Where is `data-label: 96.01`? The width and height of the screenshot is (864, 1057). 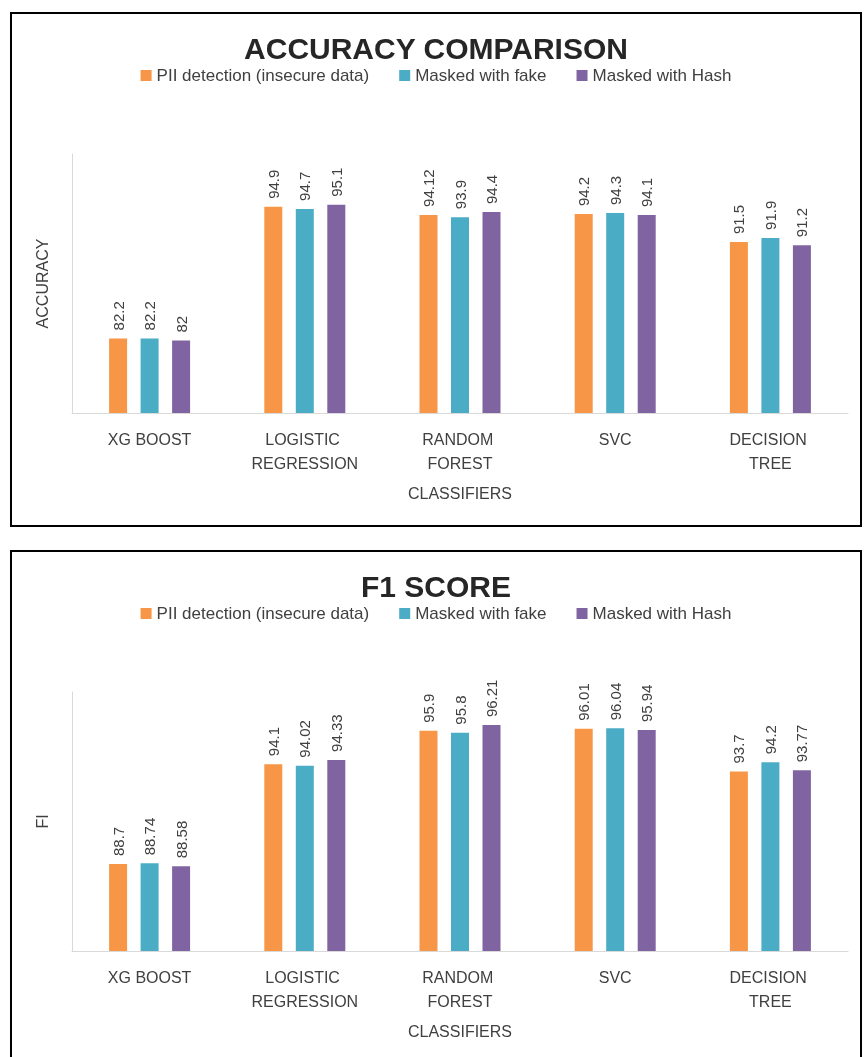
data-label: 96.01 is located at coordinates (584, 702).